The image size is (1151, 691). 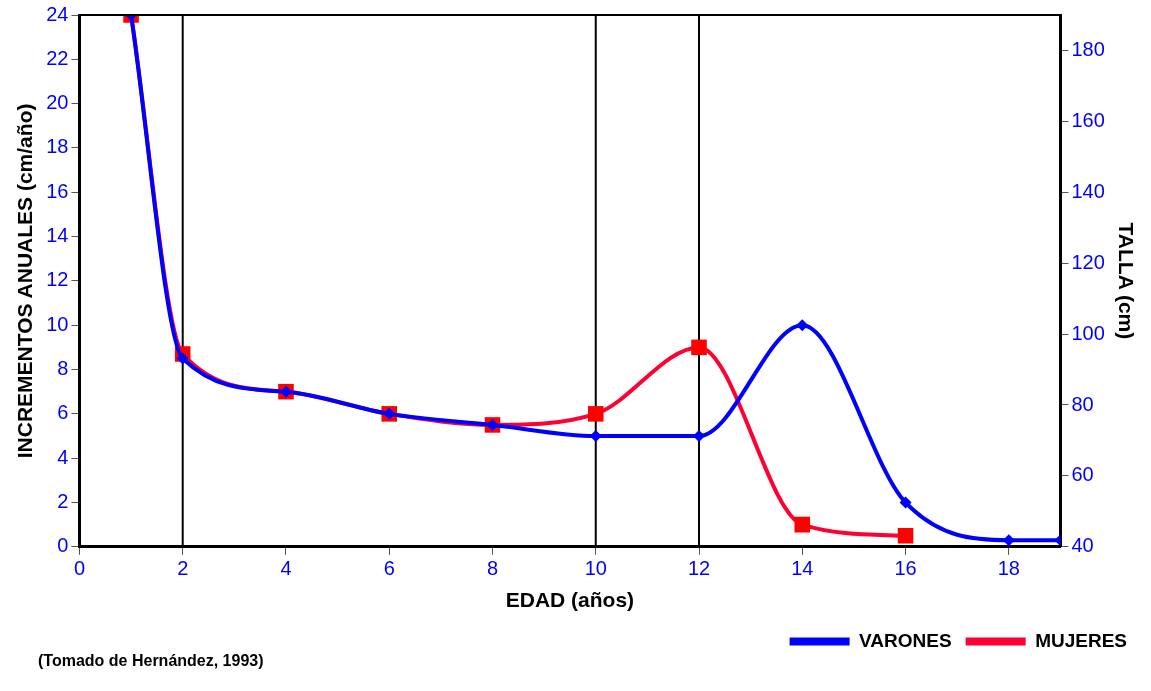 What do you see at coordinates (79, 568) in the screenshot?
I see `x-tick-label: 0` at bounding box center [79, 568].